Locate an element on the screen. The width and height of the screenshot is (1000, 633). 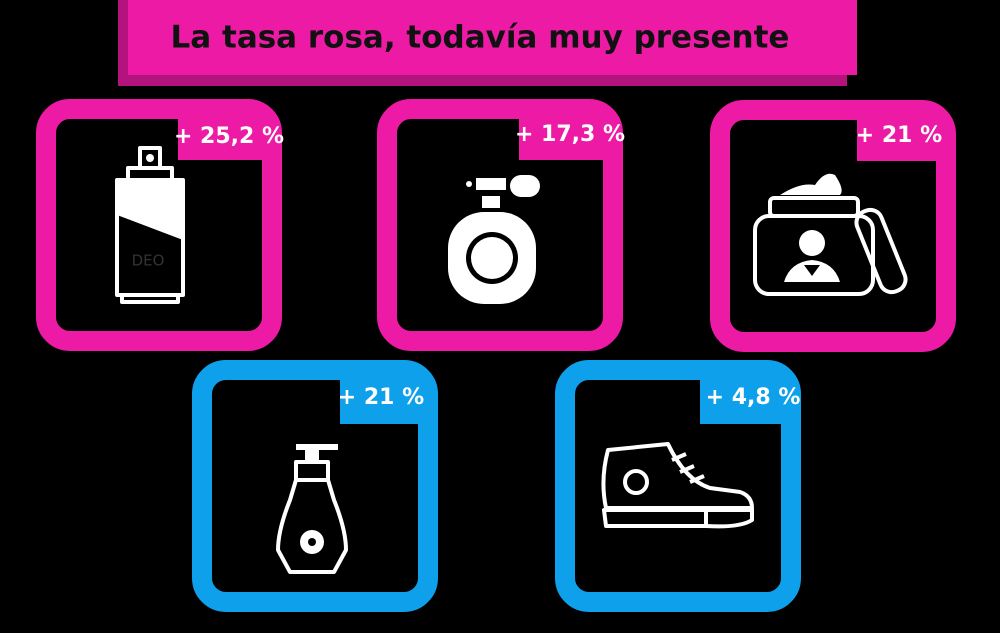
title: La tasa rosa, todavía muy presente is located at coordinates (480, 38).